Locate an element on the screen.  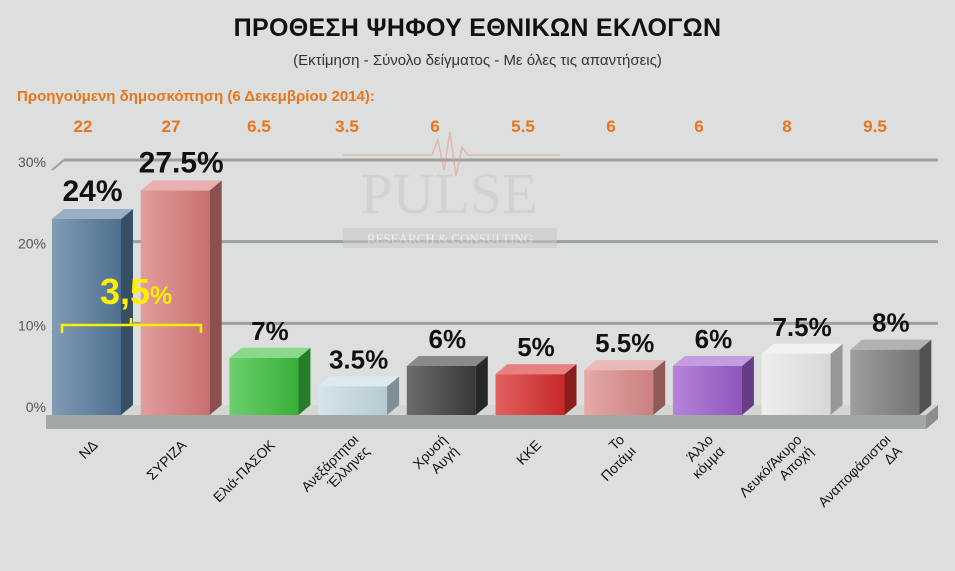
svg-text: 3,5% is located at coordinates (136, 291).